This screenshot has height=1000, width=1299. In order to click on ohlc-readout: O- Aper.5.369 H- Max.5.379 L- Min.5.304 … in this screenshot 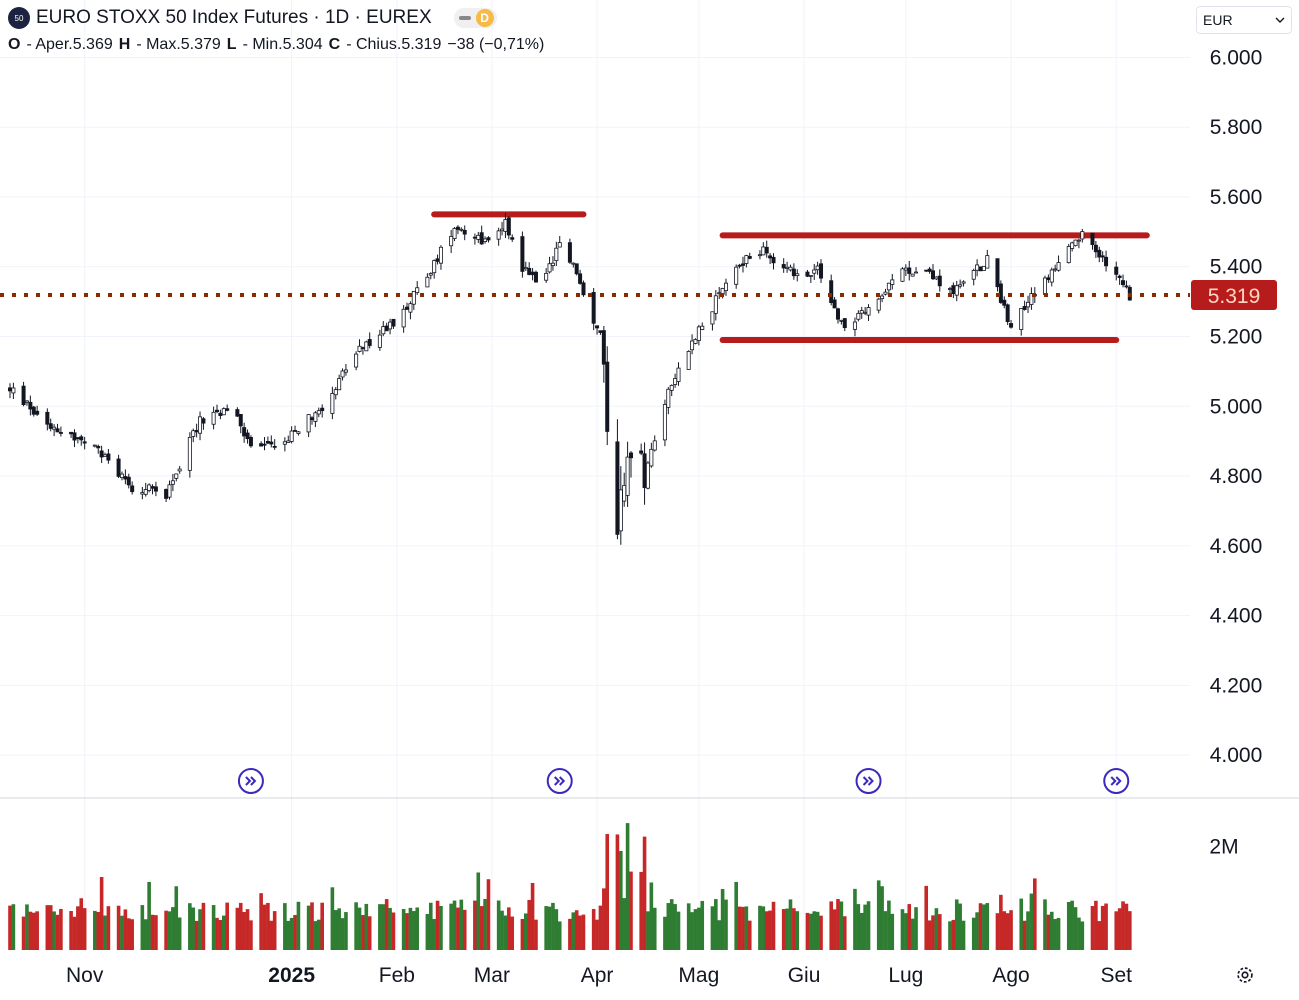, I will do `click(276, 45)`.